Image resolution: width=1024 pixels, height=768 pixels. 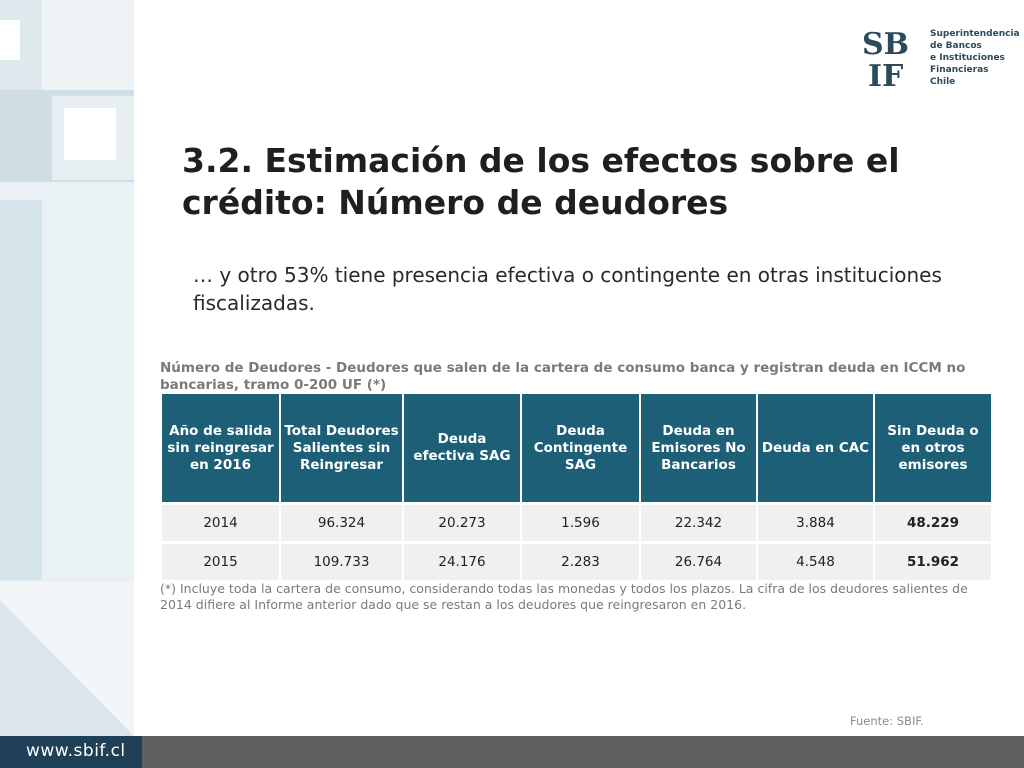 What do you see at coordinates (885, 73) in the screenshot?
I see `svg-text: IF` at bounding box center [885, 73].